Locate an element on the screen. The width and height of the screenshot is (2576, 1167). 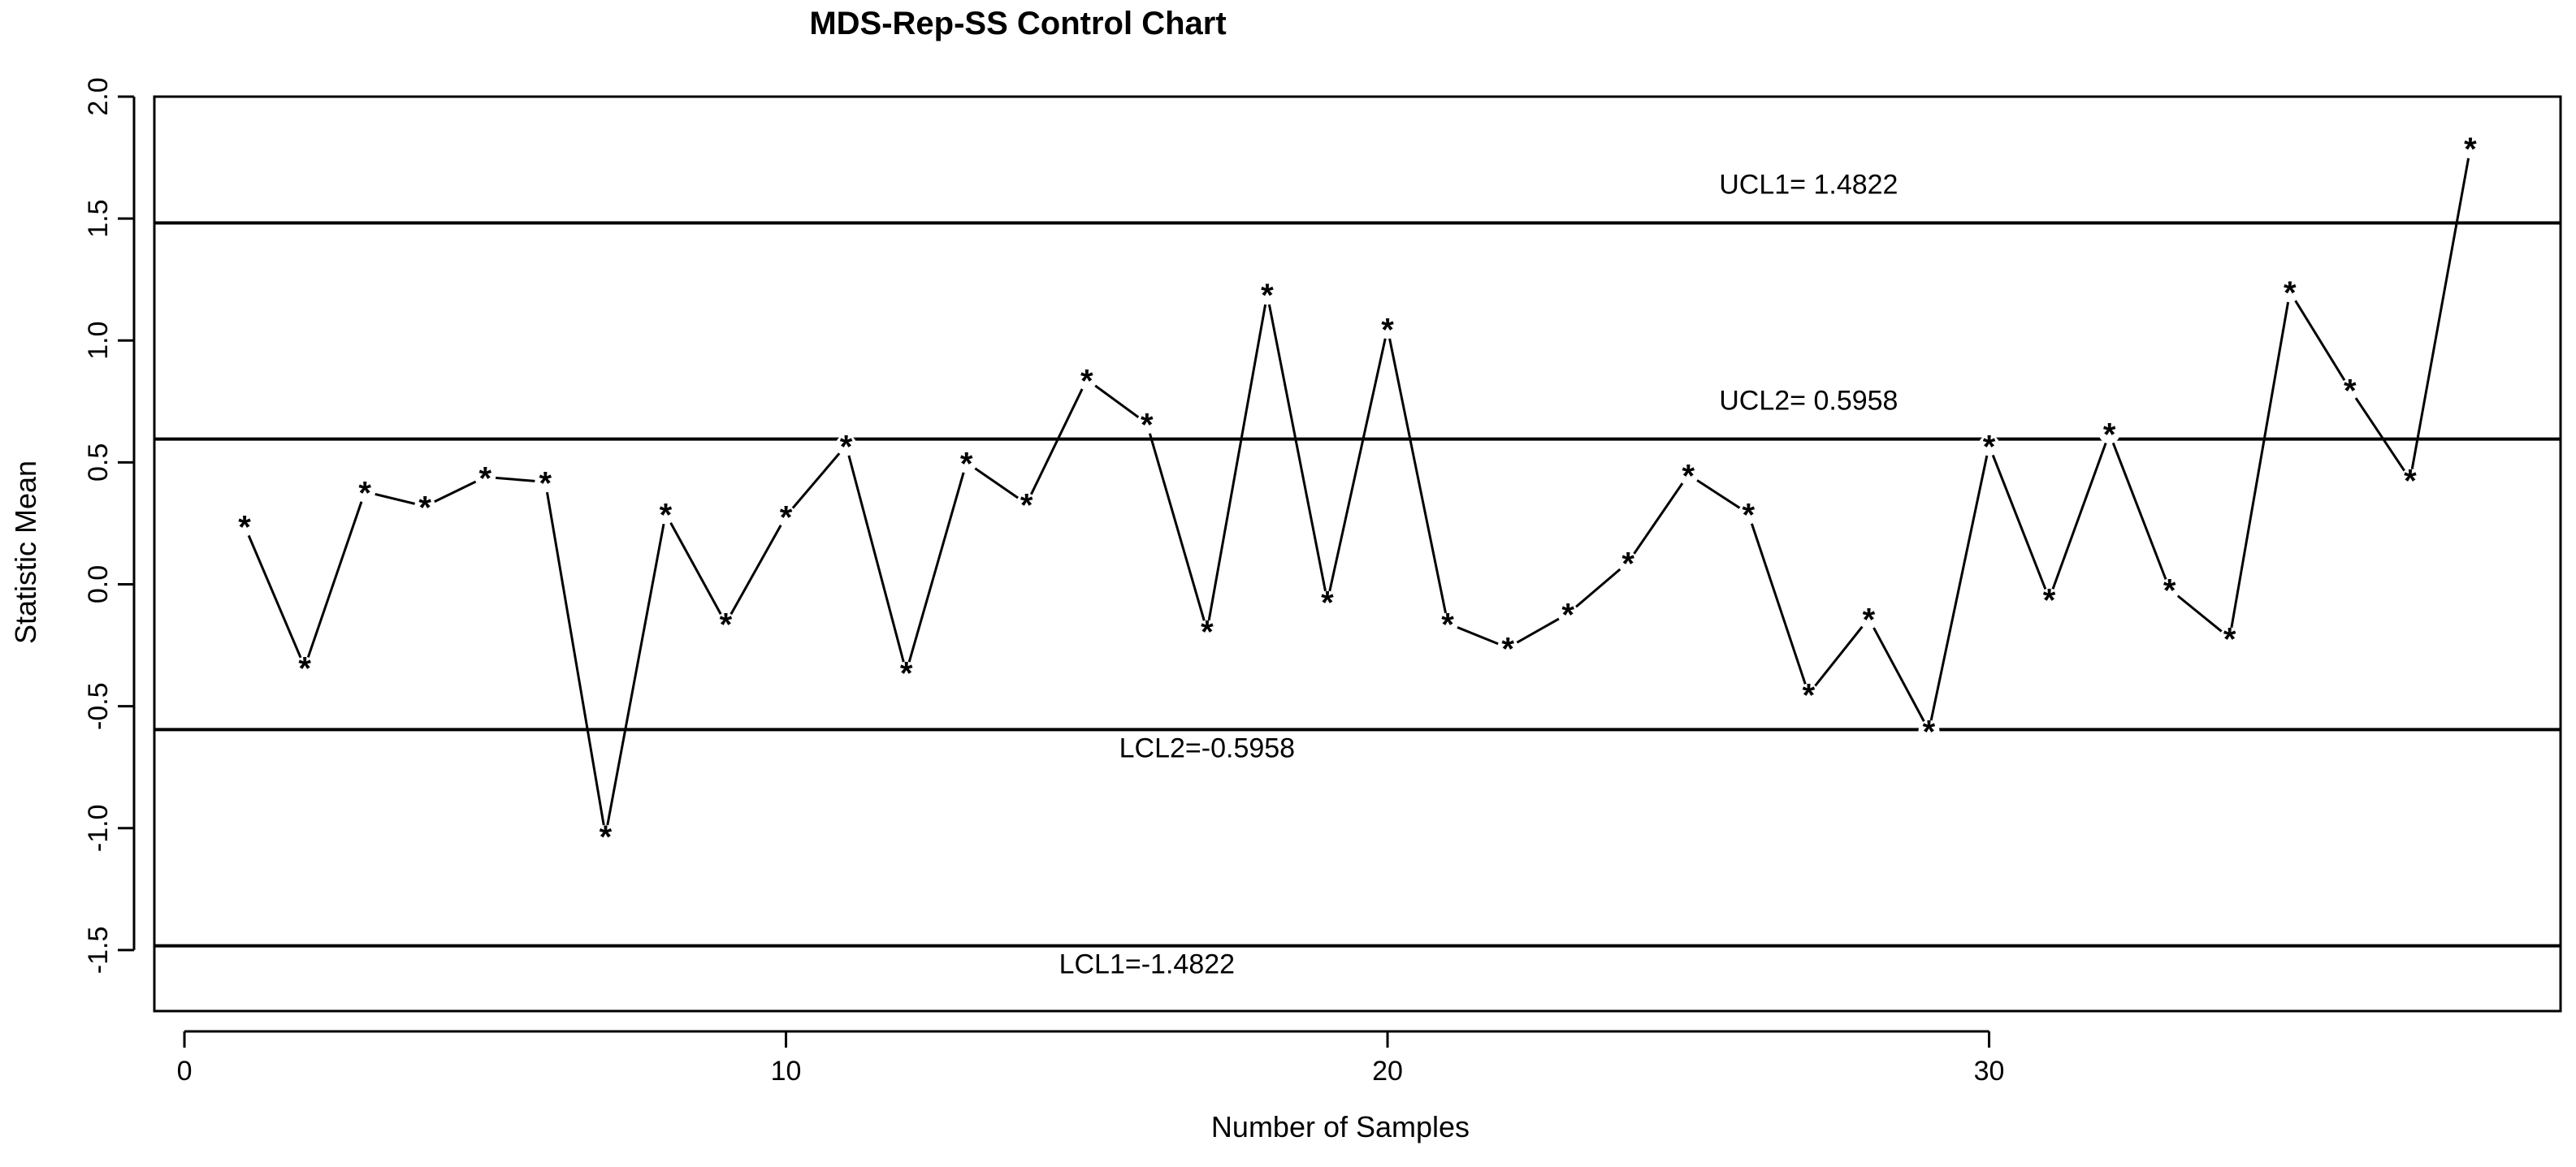
ucl2-label: UCL2= 0.5958 is located at coordinates (1808, 401).